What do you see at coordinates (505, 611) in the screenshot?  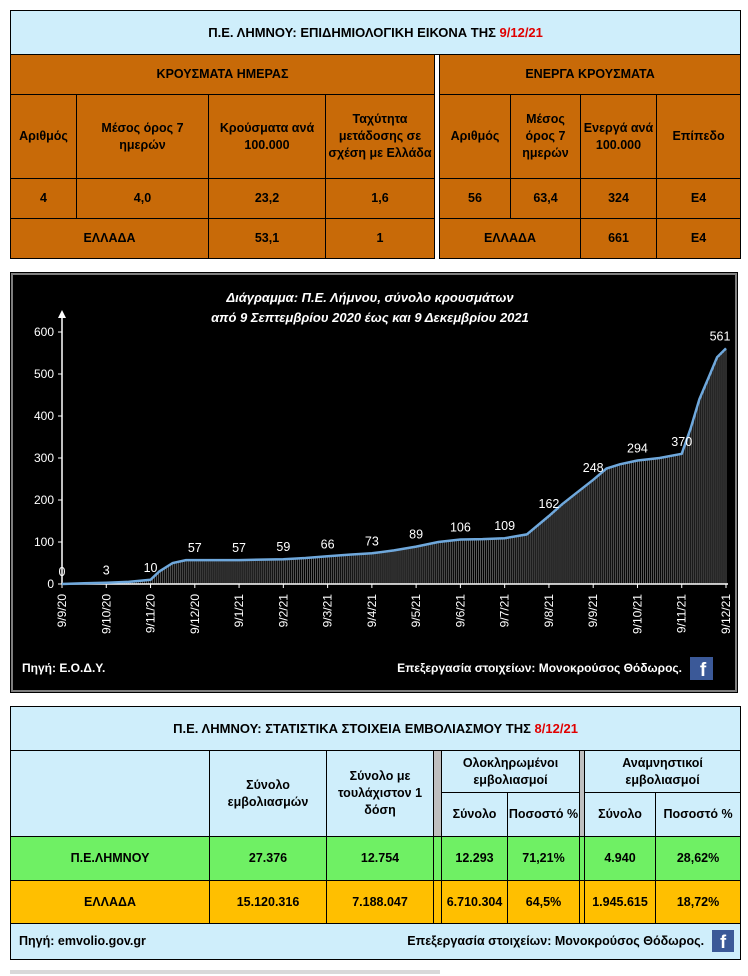 I see `x-tick-label: 9/7/21` at bounding box center [505, 611].